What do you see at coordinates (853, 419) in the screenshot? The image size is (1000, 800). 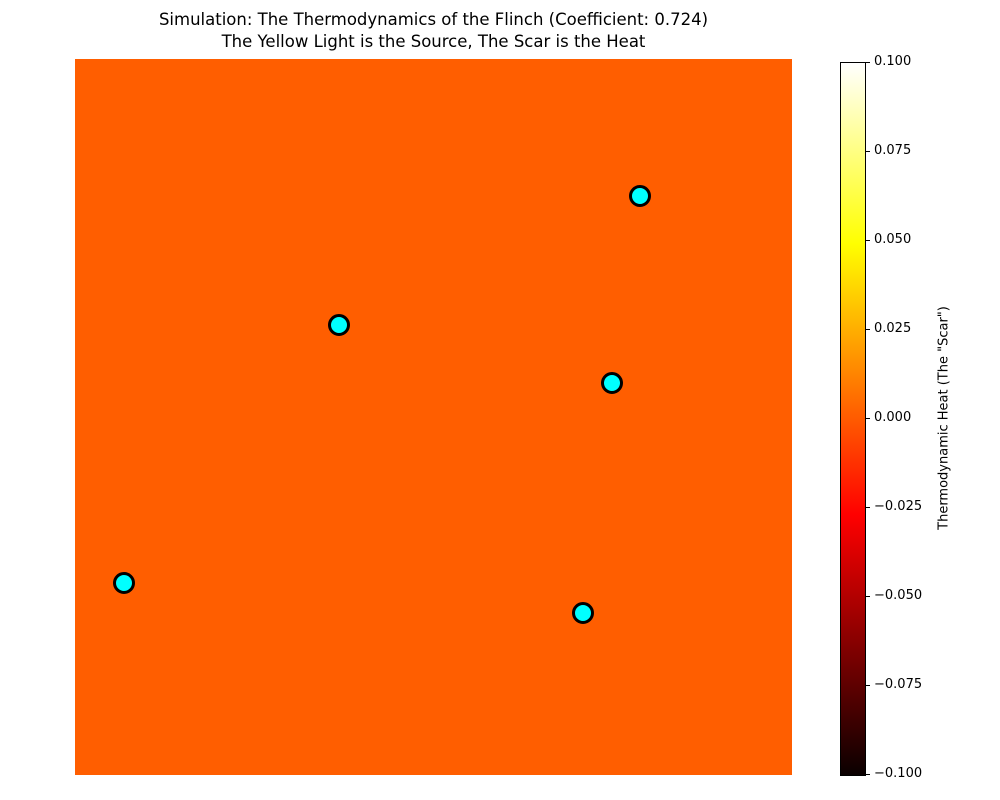 I see `colorbar` at bounding box center [853, 419].